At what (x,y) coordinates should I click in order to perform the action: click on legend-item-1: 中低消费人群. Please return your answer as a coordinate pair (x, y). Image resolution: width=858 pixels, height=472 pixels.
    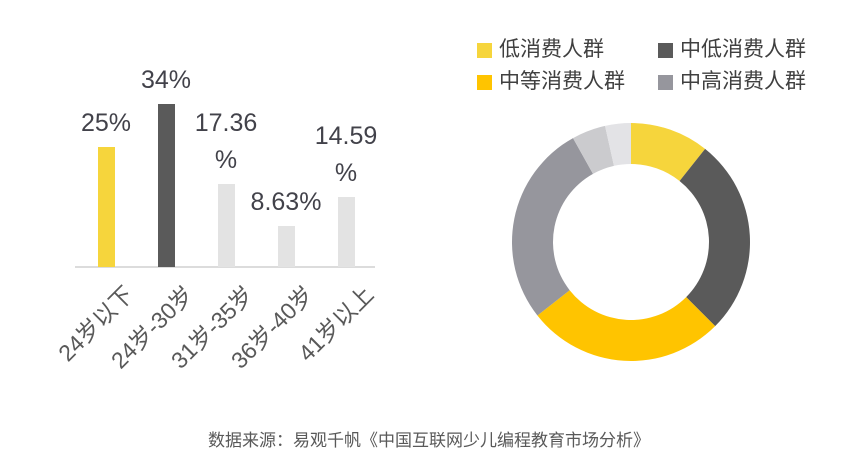
    Looking at the image, I should click on (732, 50).